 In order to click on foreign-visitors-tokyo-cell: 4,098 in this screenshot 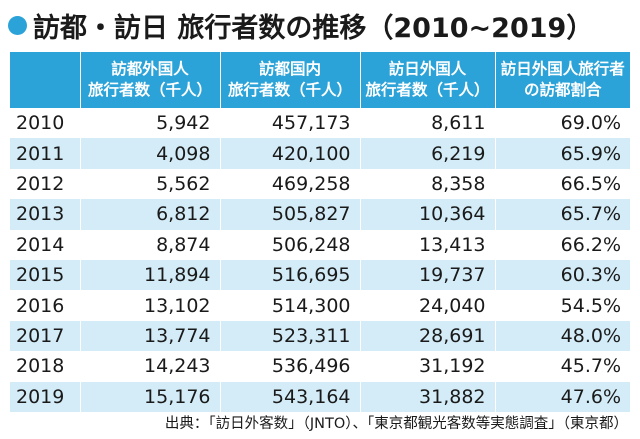, I will do `click(150, 153)`.